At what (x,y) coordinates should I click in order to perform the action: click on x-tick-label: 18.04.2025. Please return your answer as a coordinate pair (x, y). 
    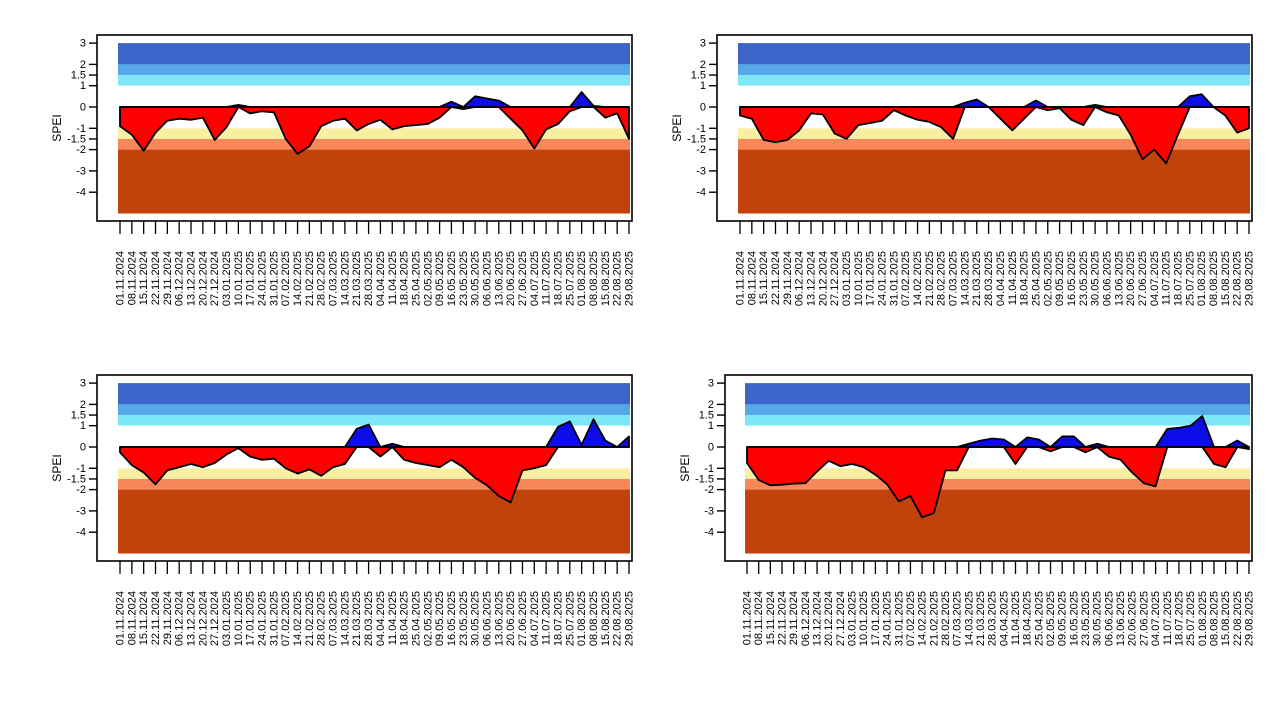
    Looking at the image, I should click on (1028, 618).